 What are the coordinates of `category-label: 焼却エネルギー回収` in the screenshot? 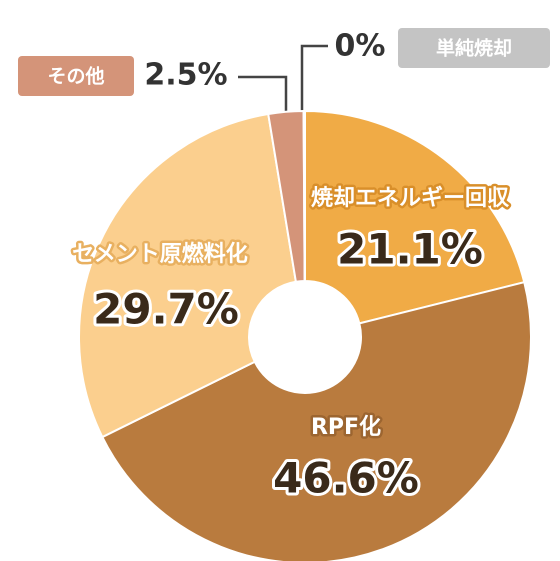 It's located at (410, 198).